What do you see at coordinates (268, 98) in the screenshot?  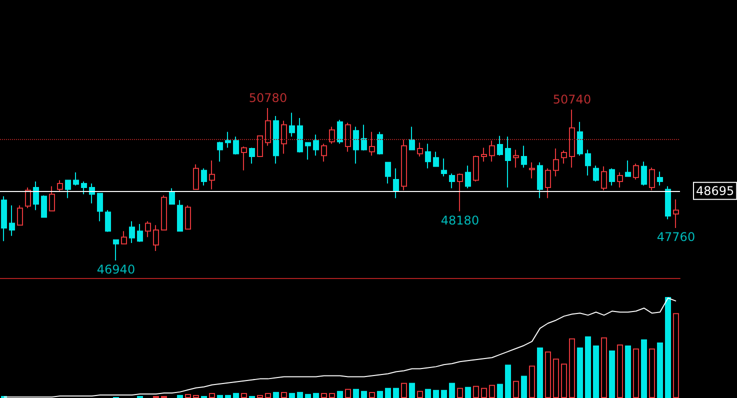 I see `annotation: 50780` at bounding box center [268, 98].